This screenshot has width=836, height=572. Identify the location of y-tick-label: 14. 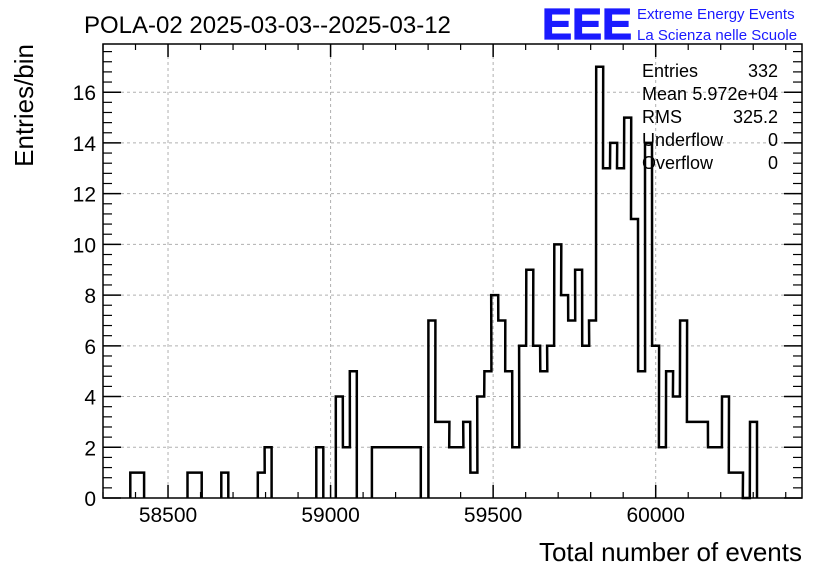
(85, 144).